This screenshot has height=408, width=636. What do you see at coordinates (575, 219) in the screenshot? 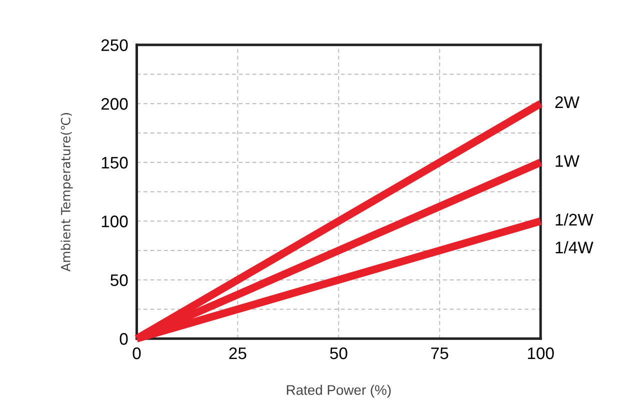
I see `series-label: 1/2W` at bounding box center [575, 219].